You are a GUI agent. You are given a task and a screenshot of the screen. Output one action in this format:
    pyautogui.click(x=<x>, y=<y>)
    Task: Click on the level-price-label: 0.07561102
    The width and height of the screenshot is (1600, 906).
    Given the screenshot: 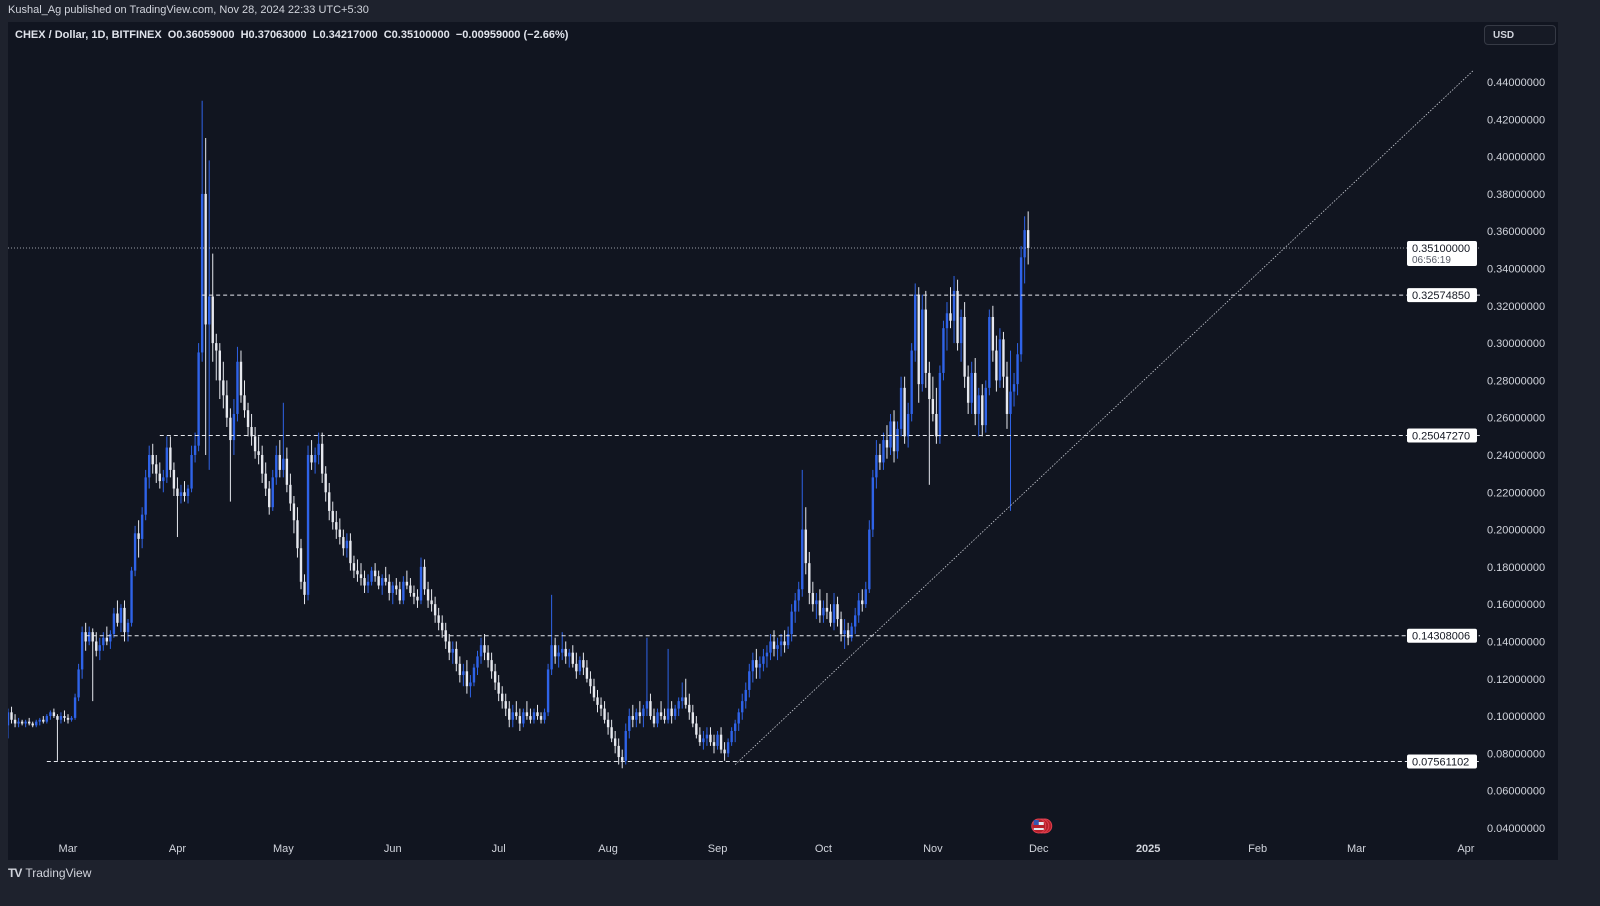 What is the action you would take?
    pyautogui.click(x=1440, y=763)
    